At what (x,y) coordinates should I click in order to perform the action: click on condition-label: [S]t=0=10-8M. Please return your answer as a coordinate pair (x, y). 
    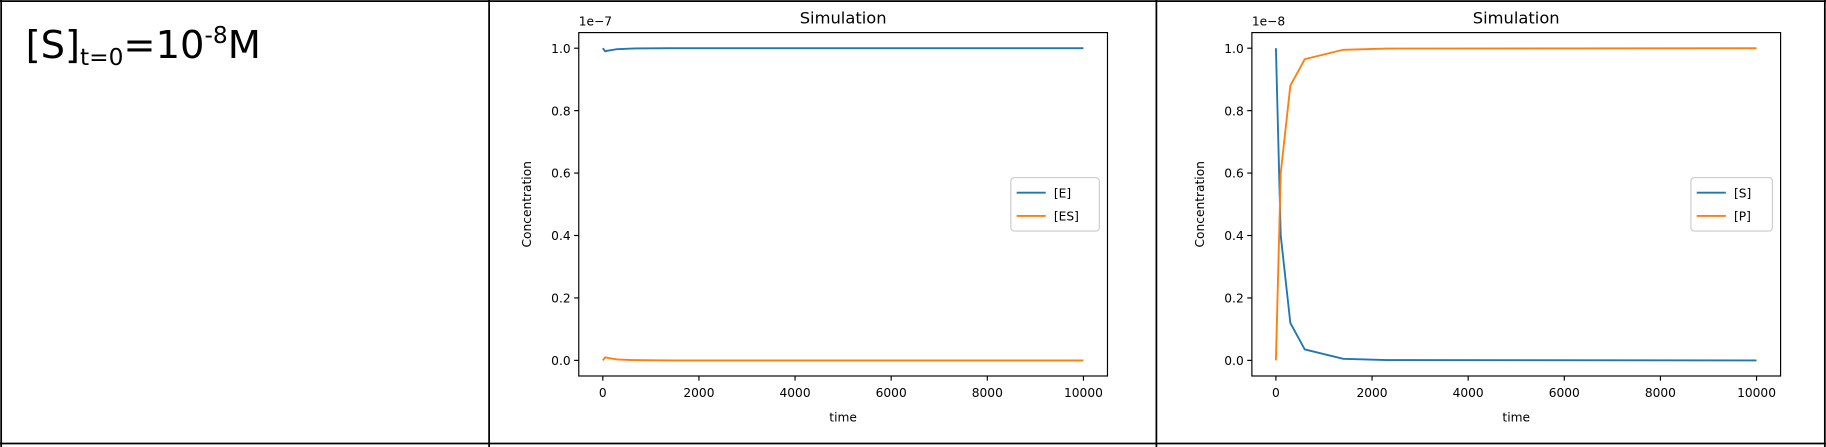
    Looking at the image, I should click on (143, 46).